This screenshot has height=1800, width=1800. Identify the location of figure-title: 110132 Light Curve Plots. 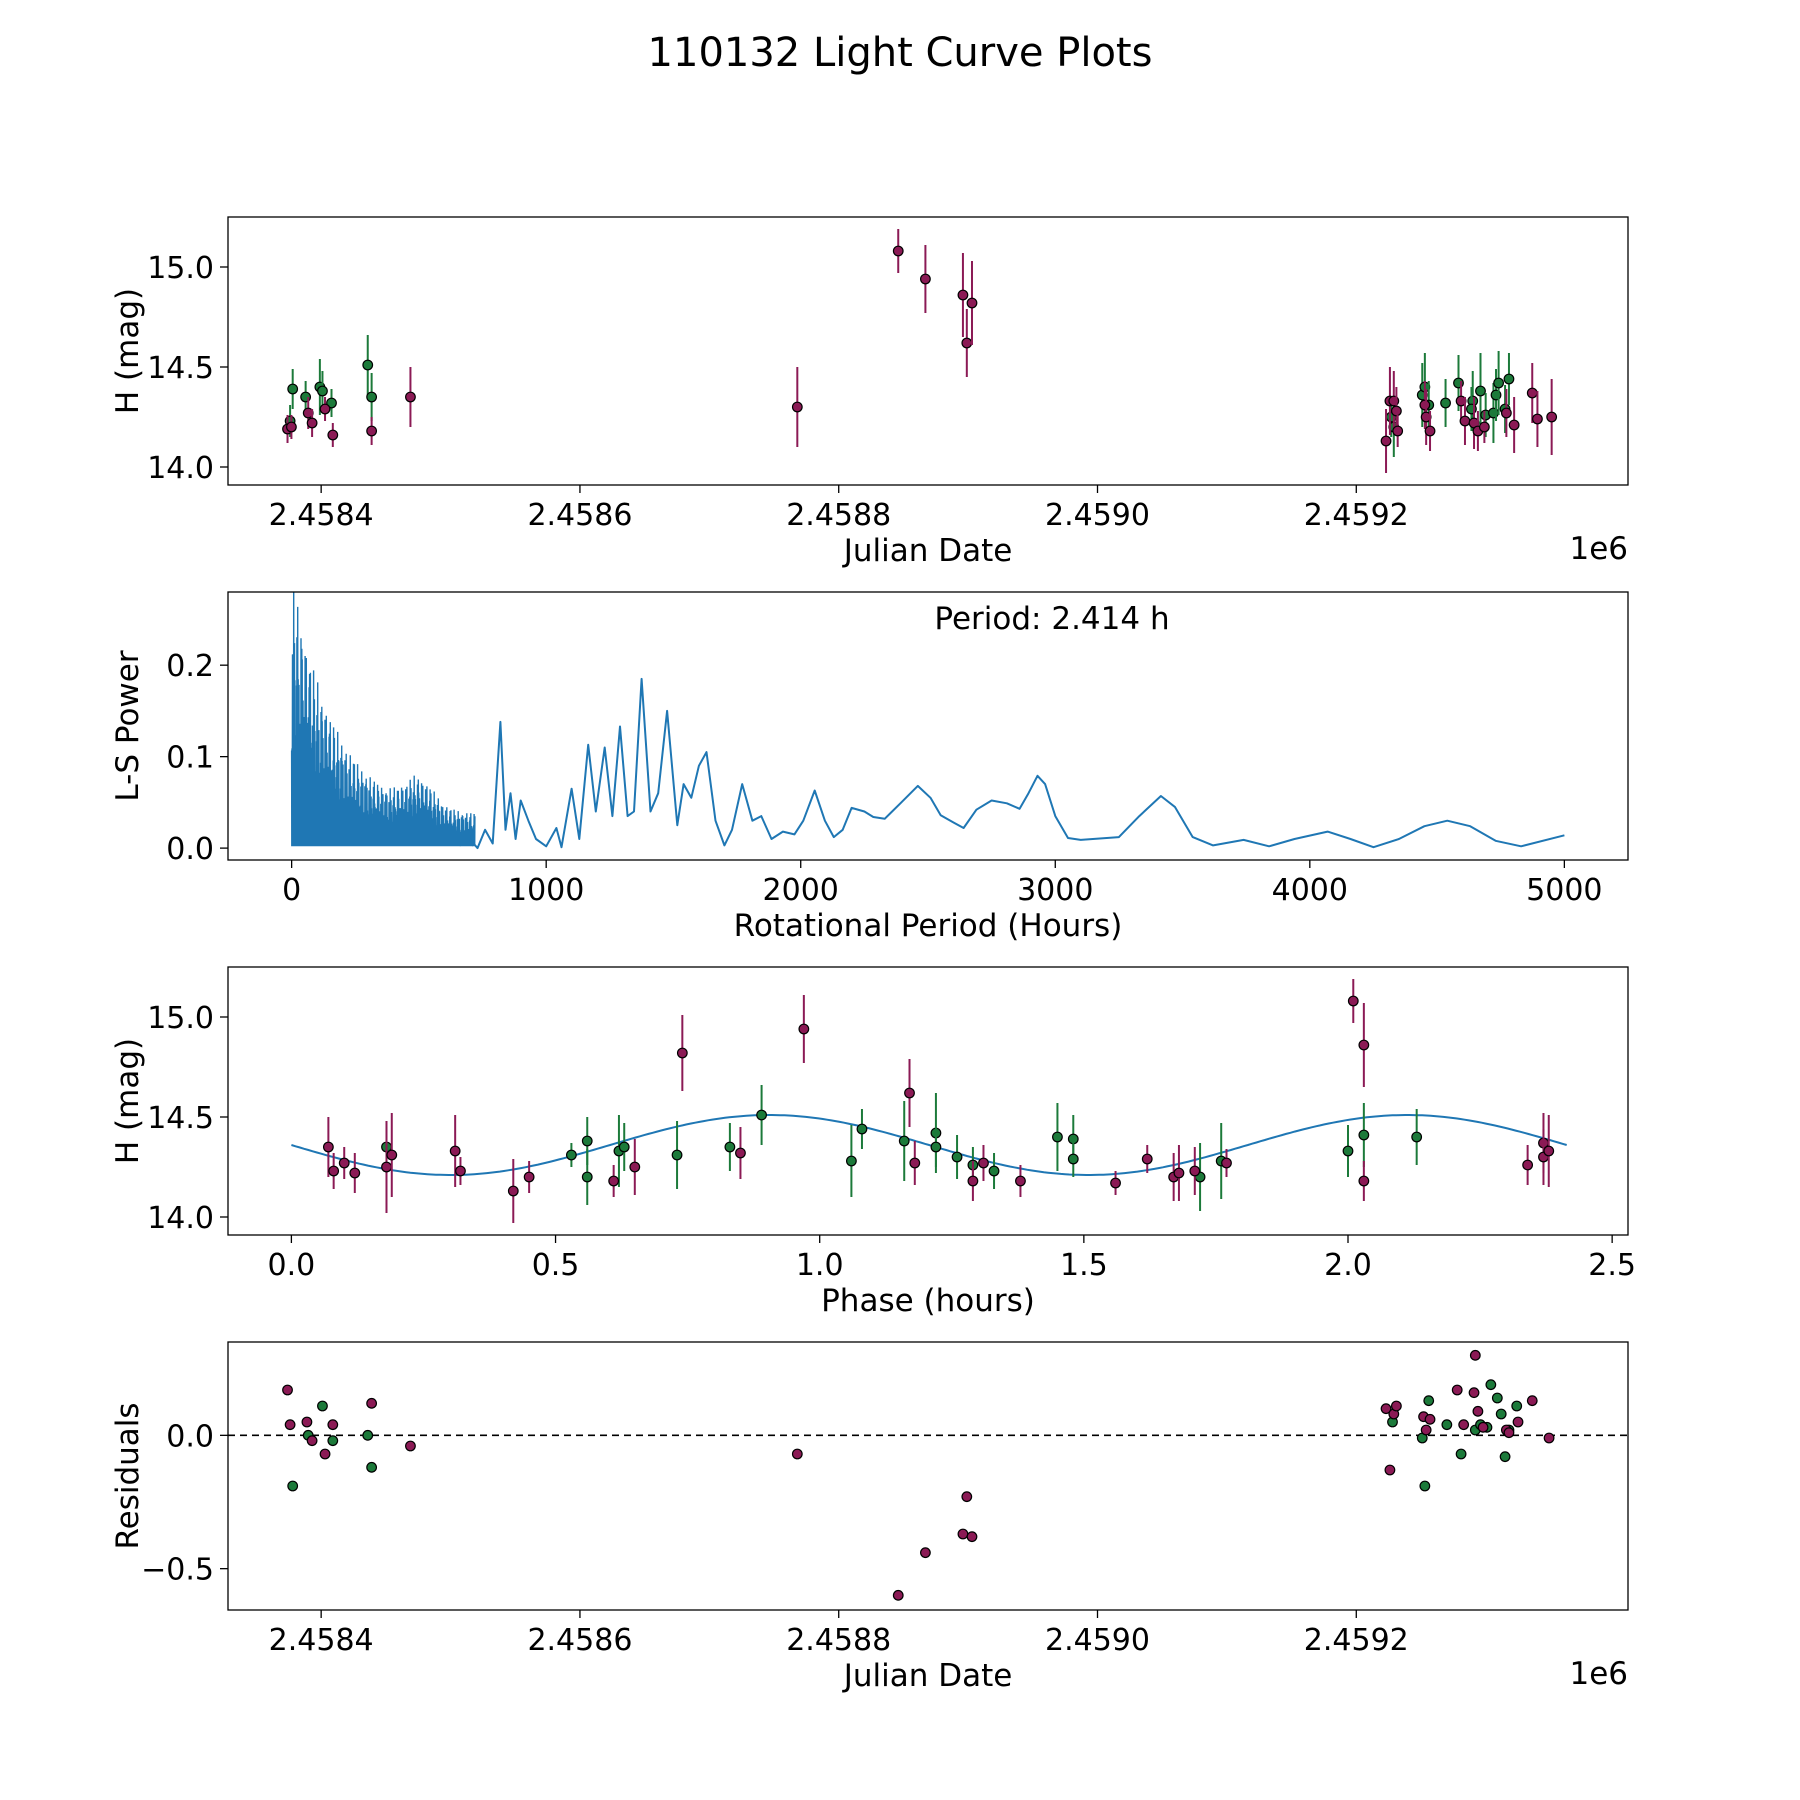
(900, 53).